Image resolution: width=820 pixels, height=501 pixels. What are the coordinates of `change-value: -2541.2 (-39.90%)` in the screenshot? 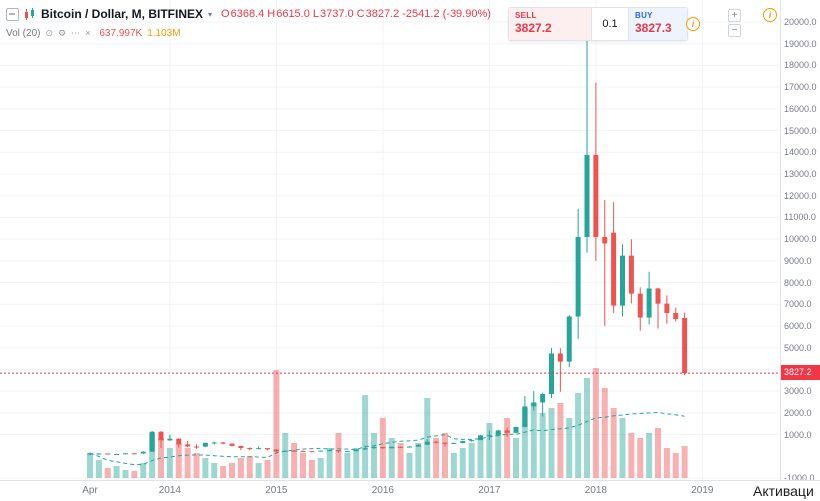 It's located at (446, 14).